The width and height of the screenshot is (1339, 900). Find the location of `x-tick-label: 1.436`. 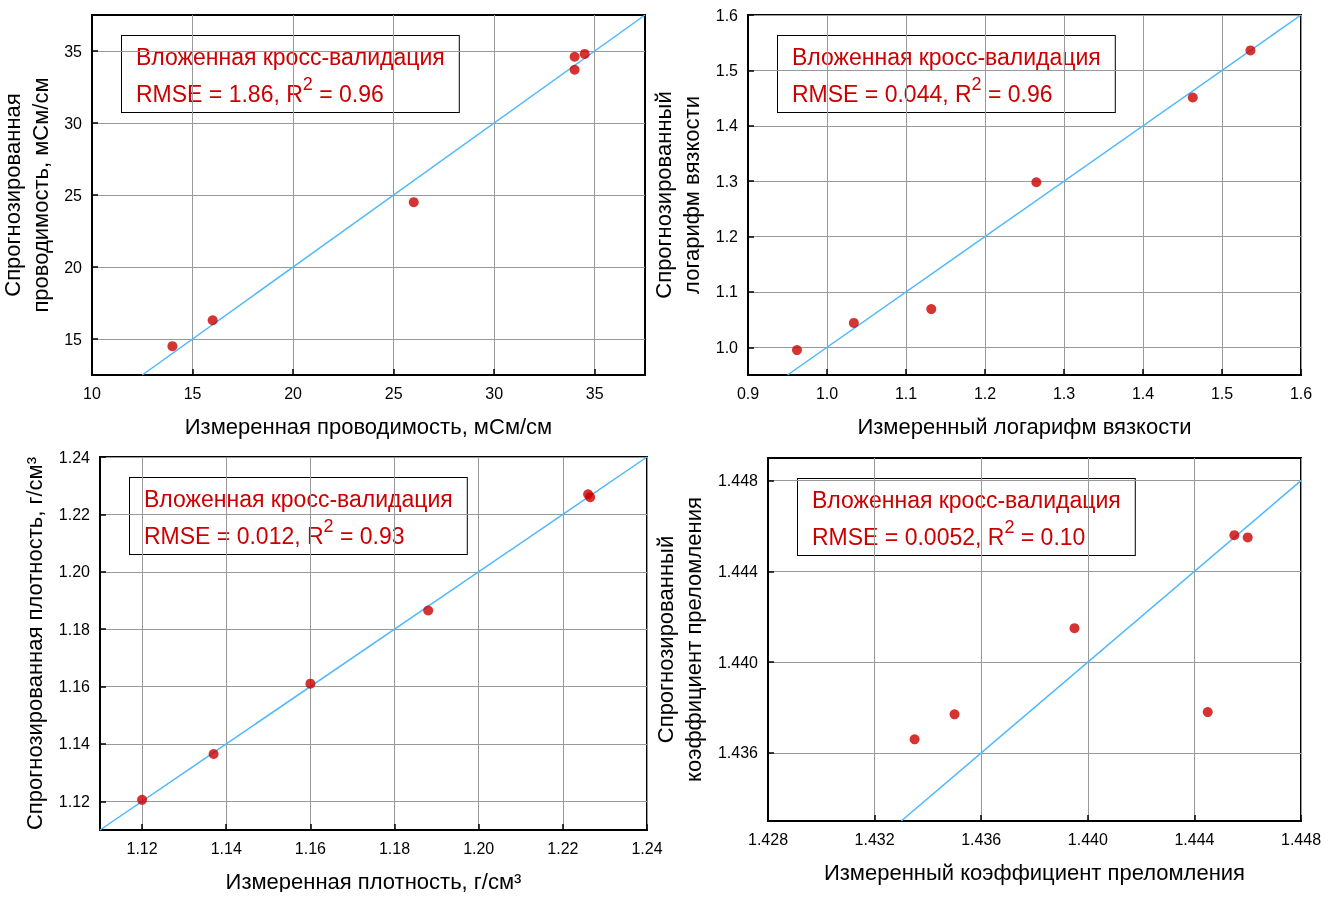

x-tick-label: 1.436 is located at coordinates (981, 839).